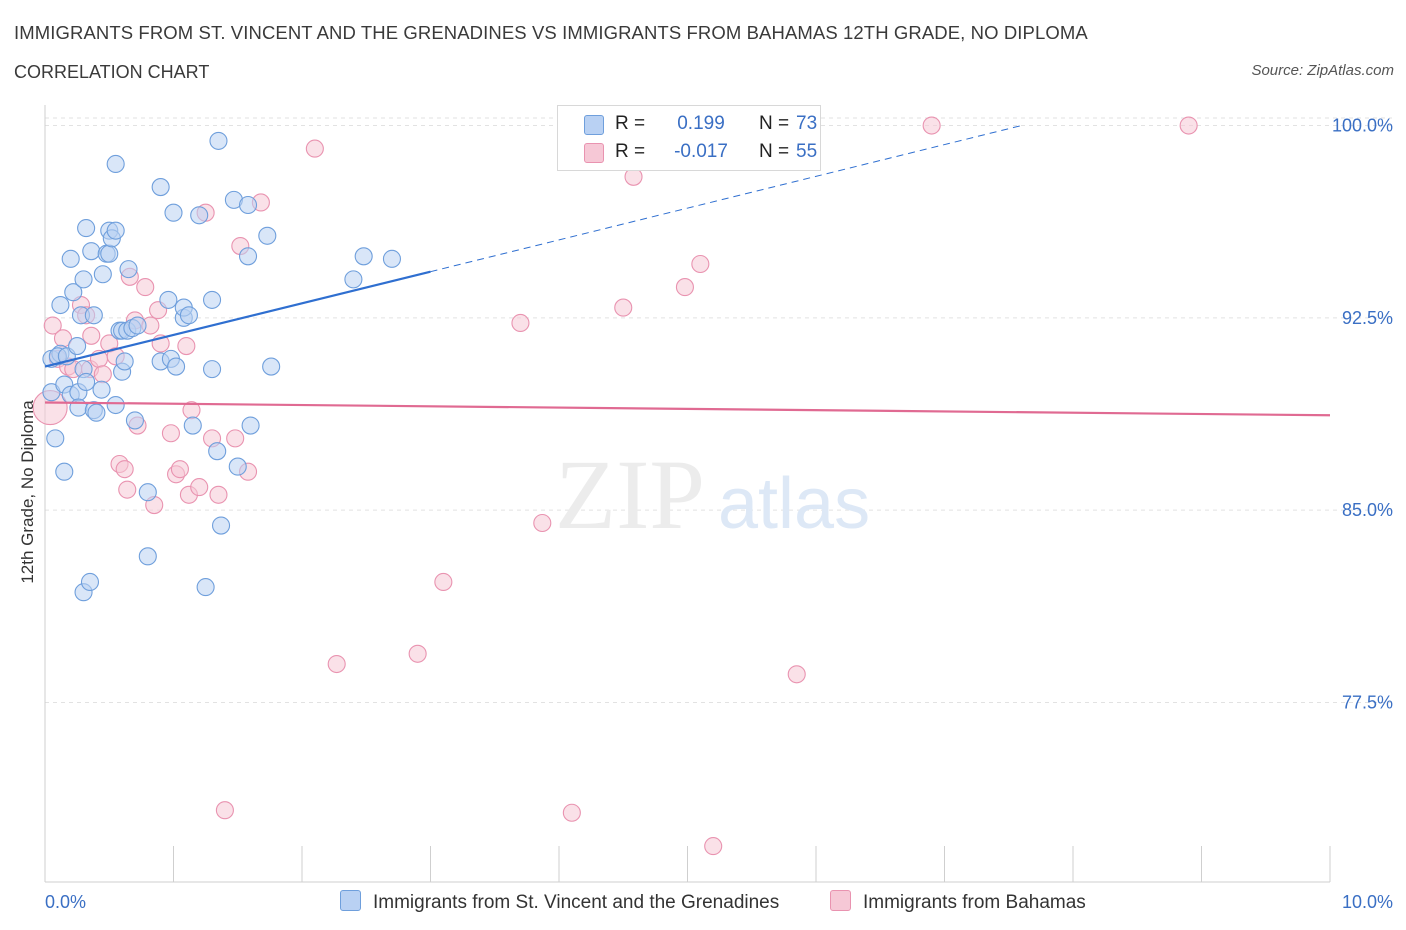 Image resolution: width=1406 pixels, height=930 pixels. I want to click on chart-subtitle: CORRELATION CHART, so click(112, 72).